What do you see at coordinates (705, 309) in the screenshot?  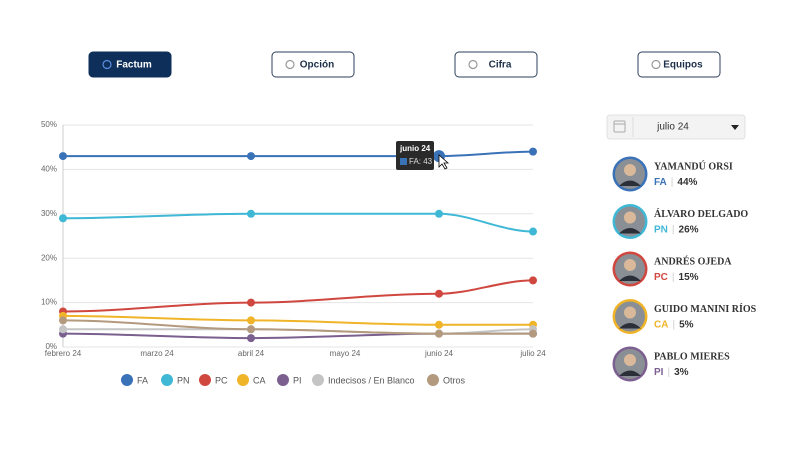 I see `candidate-name: GUIDO MANINI RÍOS` at bounding box center [705, 309].